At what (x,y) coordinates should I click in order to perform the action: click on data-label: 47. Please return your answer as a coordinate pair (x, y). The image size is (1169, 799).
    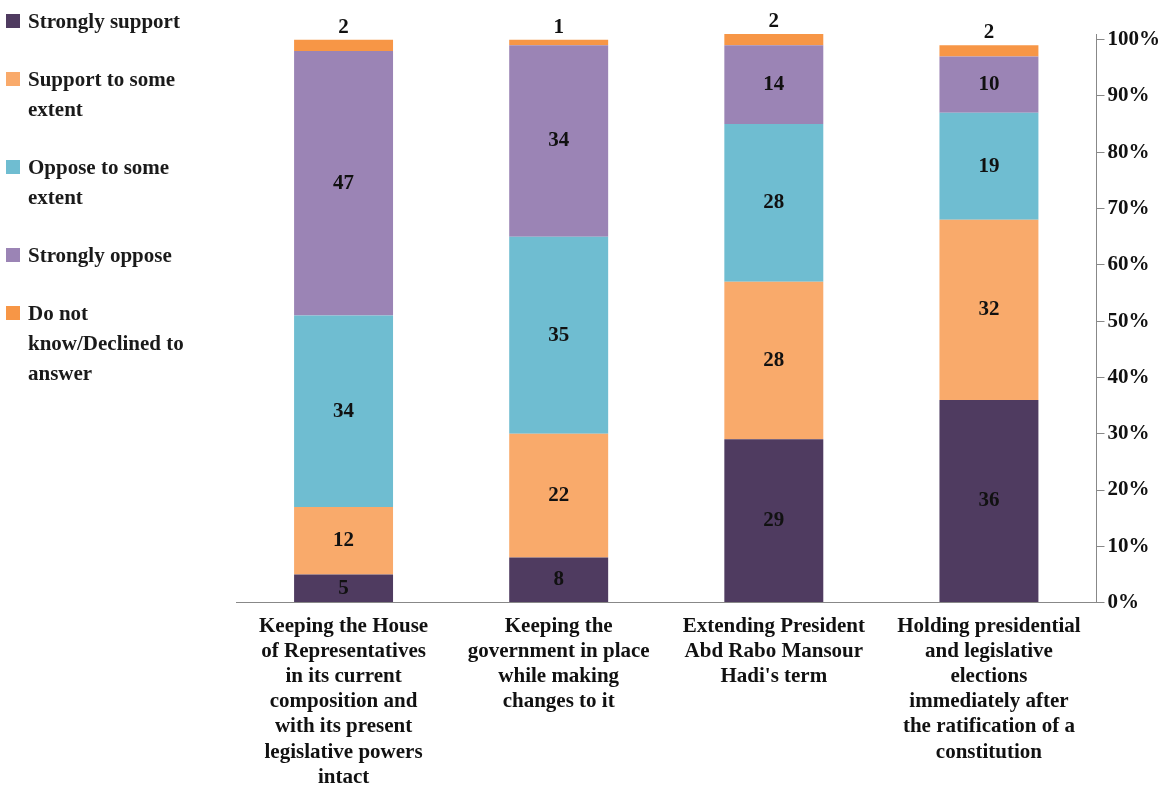
    Looking at the image, I should click on (344, 181).